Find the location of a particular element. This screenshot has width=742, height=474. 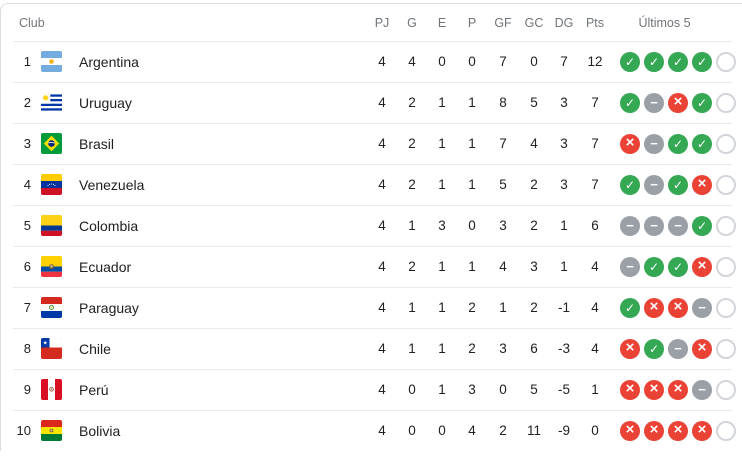

table-row: 2 Uruguay 4 2 1 1 8 5 3 7 is located at coordinates (371, 102).